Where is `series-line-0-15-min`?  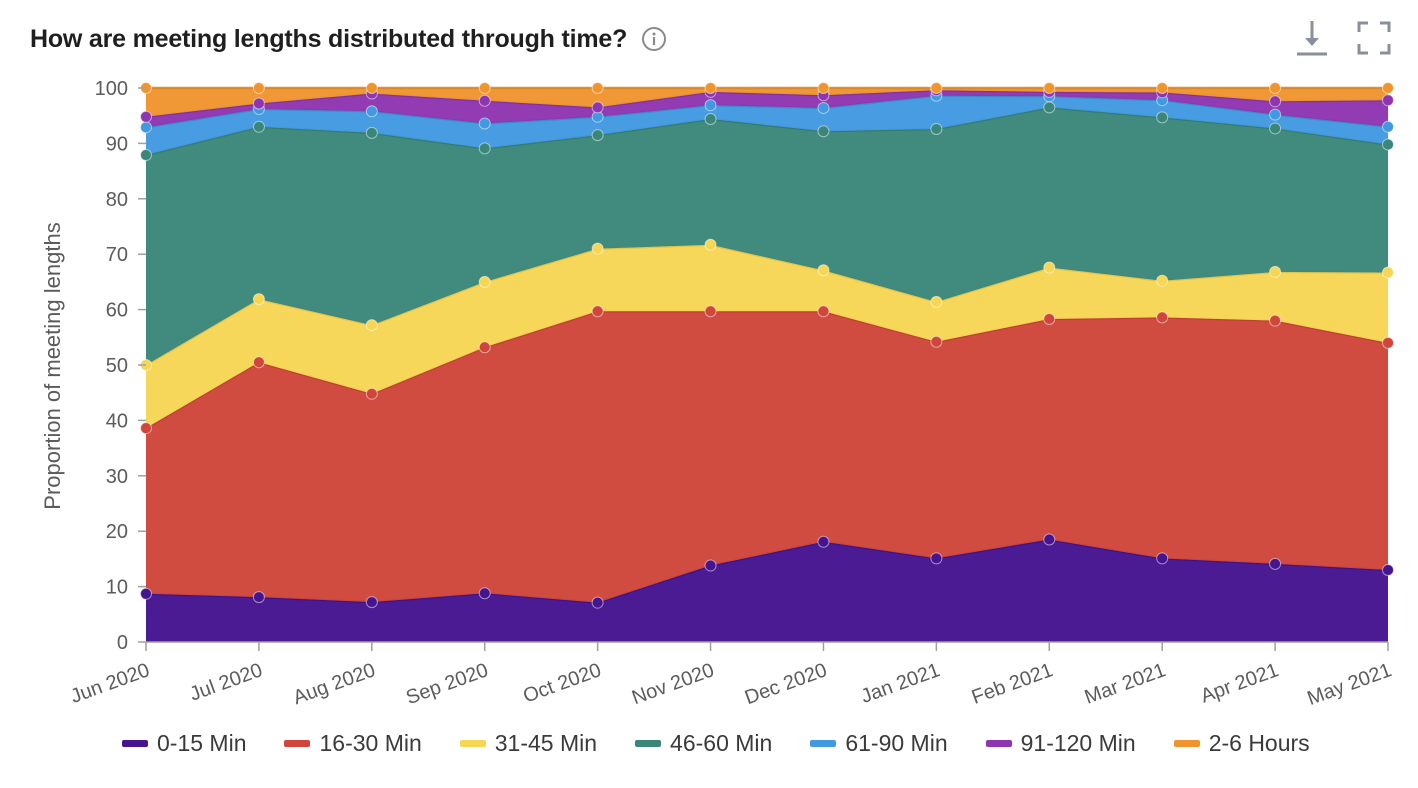 series-line-0-15-min is located at coordinates (767, 571).